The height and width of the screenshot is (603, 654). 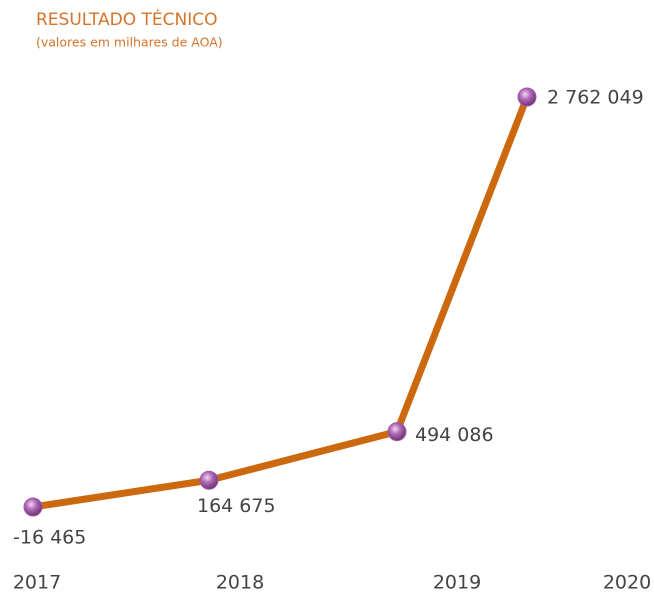 I want to click on data-label: 494 086, so click(x=454, y=435).